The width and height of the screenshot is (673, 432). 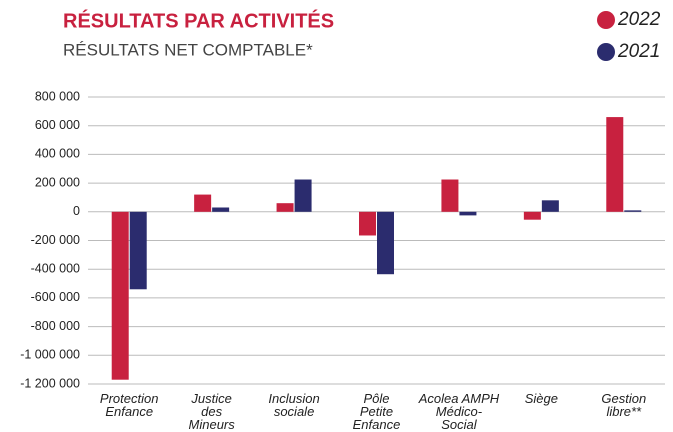 I want to click on y-tick-label: -1 200 000, so click(x=50, y=383).